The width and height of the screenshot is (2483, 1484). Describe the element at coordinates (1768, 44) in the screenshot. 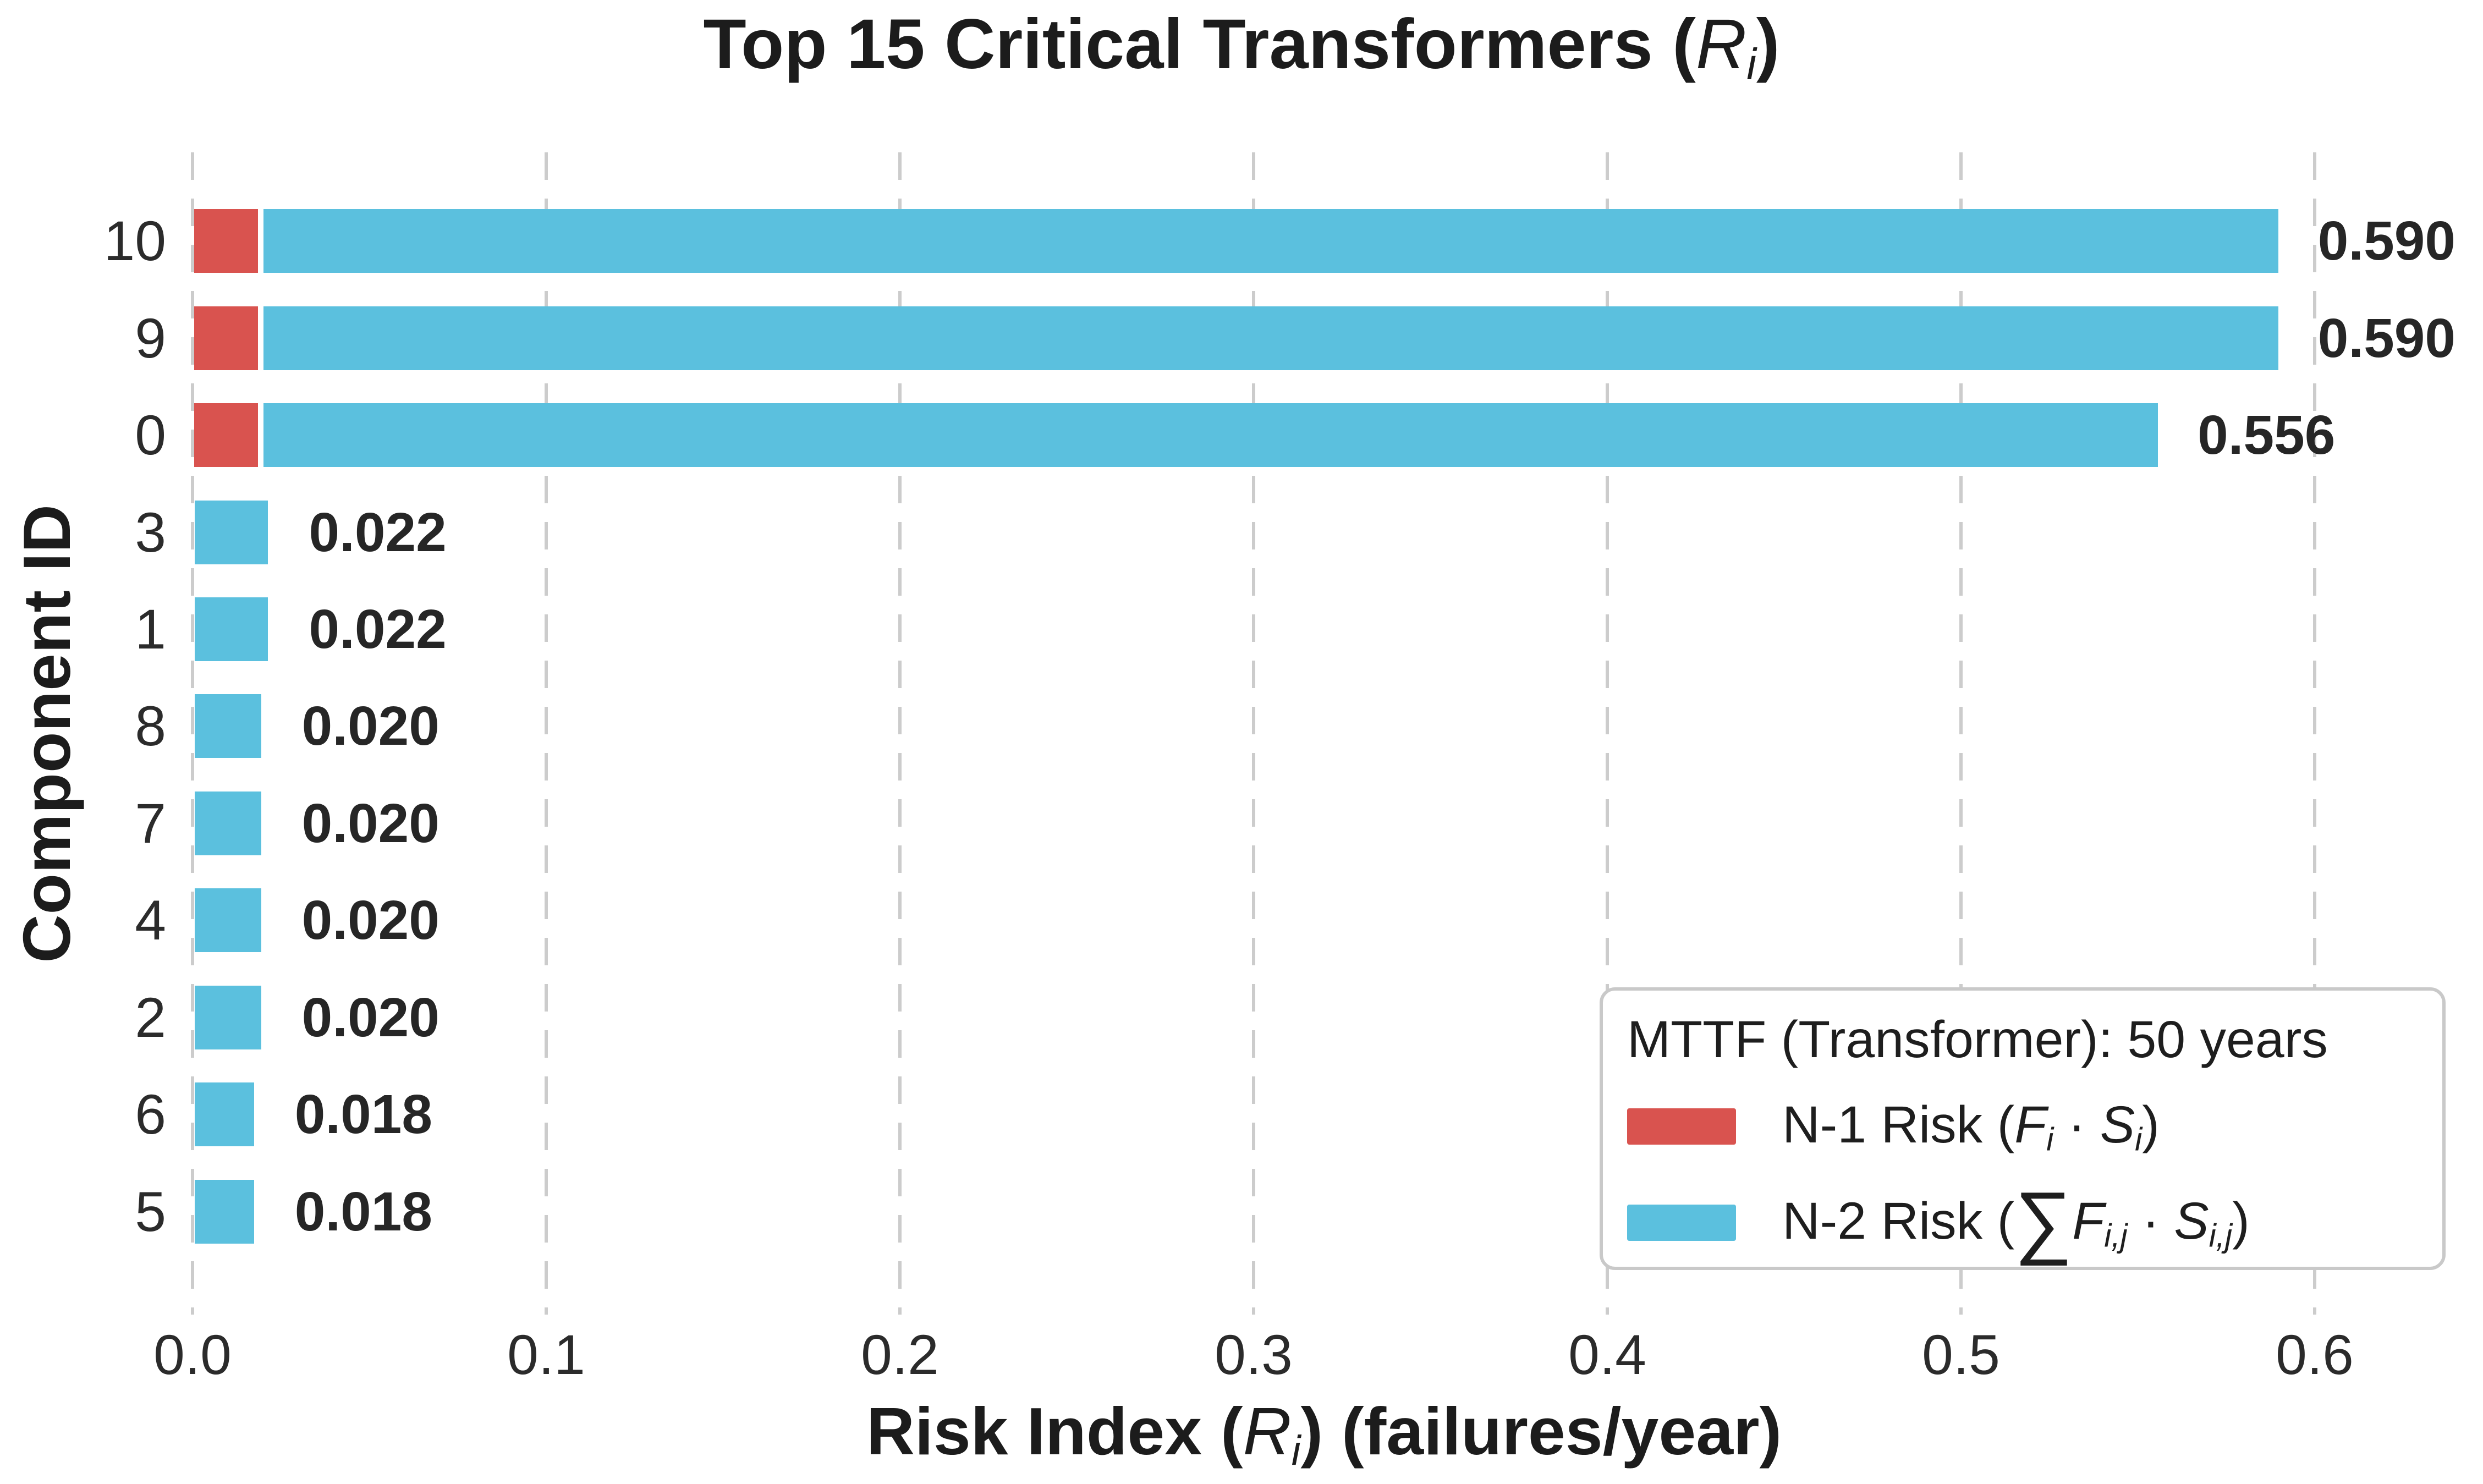

I see `chart-title-suffix: )` at that location.